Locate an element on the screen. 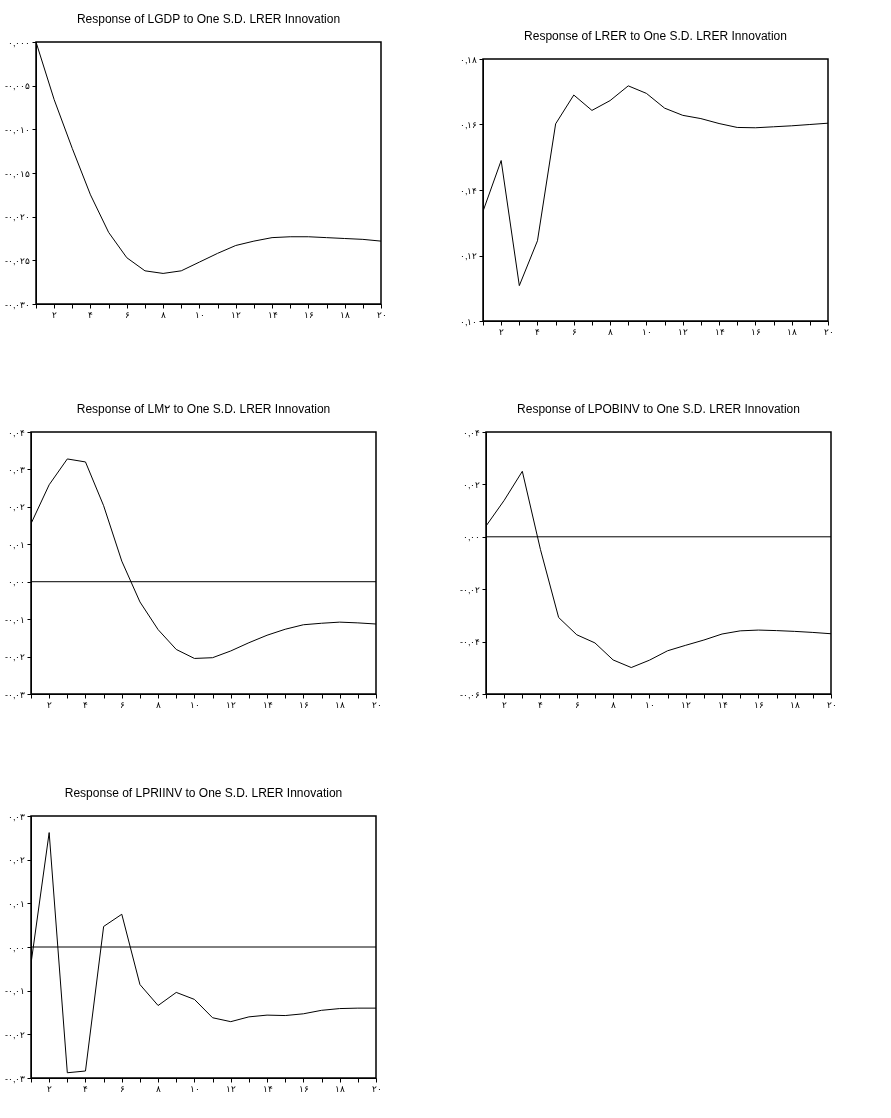 This screenshot has width=891, height=1118. y-tick-label: ۰,۰۰۰ is located at coordinates (19, 42).